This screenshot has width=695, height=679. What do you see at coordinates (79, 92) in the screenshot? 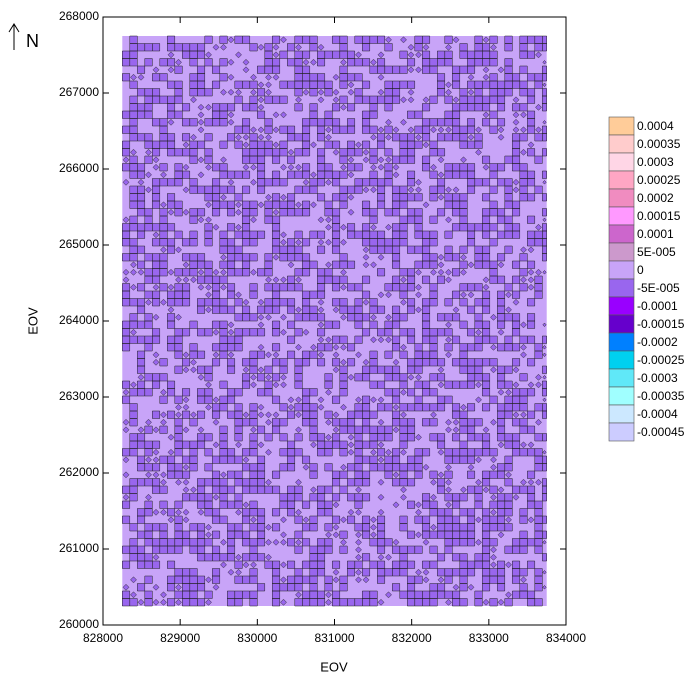
I see `y-tick-label: 267000` at bounding box center [79, 92].